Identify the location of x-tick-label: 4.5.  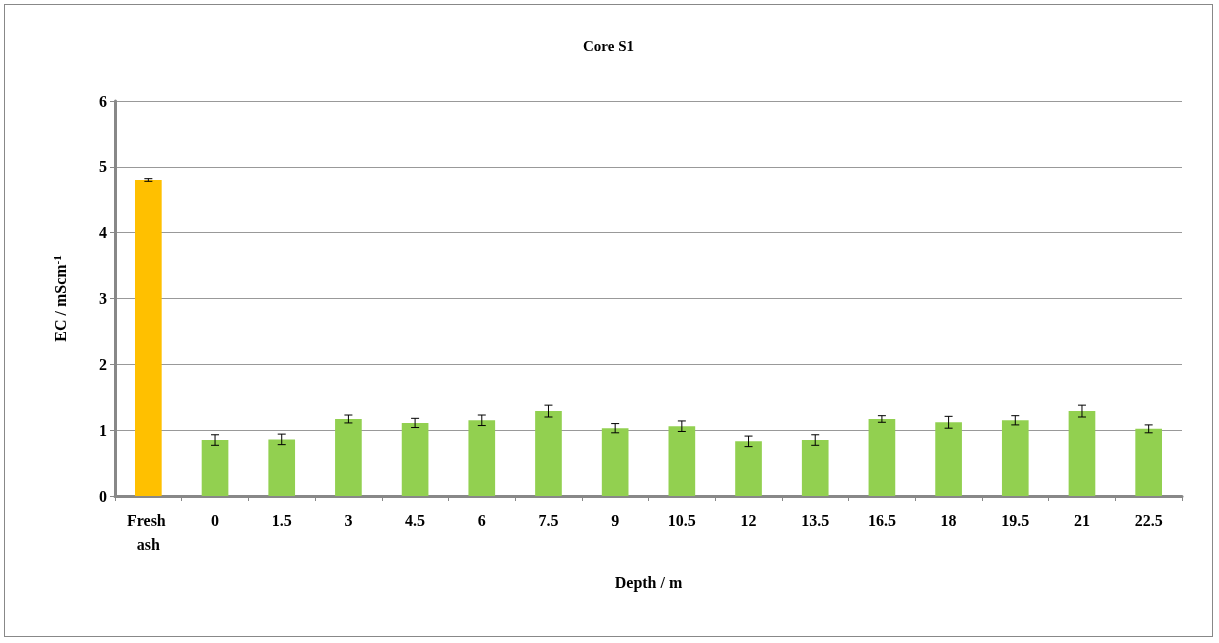
(415, 520).